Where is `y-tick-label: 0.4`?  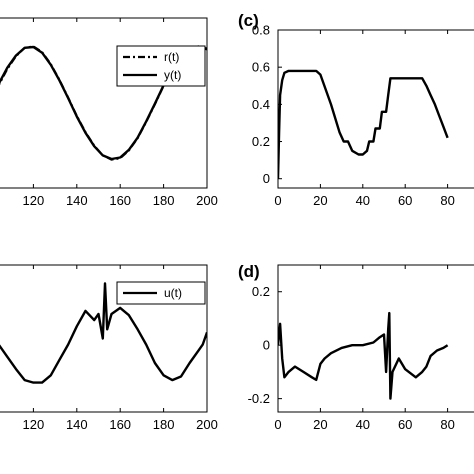 y-tick-label: 0.4 is located at coordinates (261, 104).